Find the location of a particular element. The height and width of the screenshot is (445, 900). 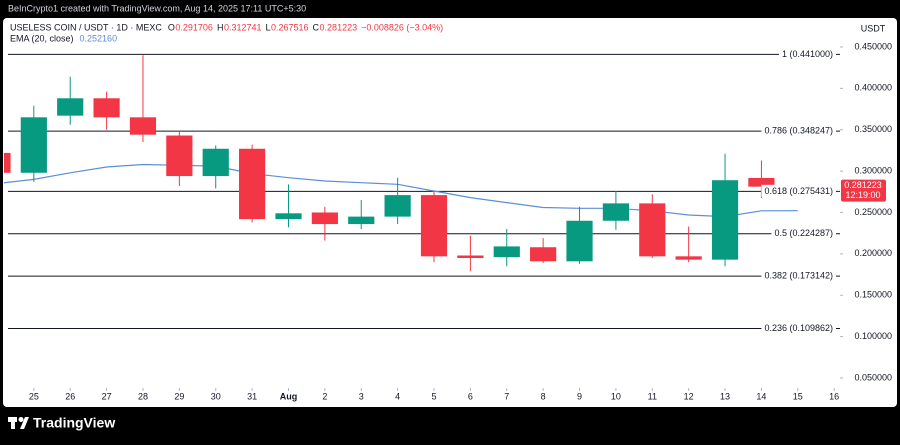

currency-label: USDT is located at coordinates (873, 28).